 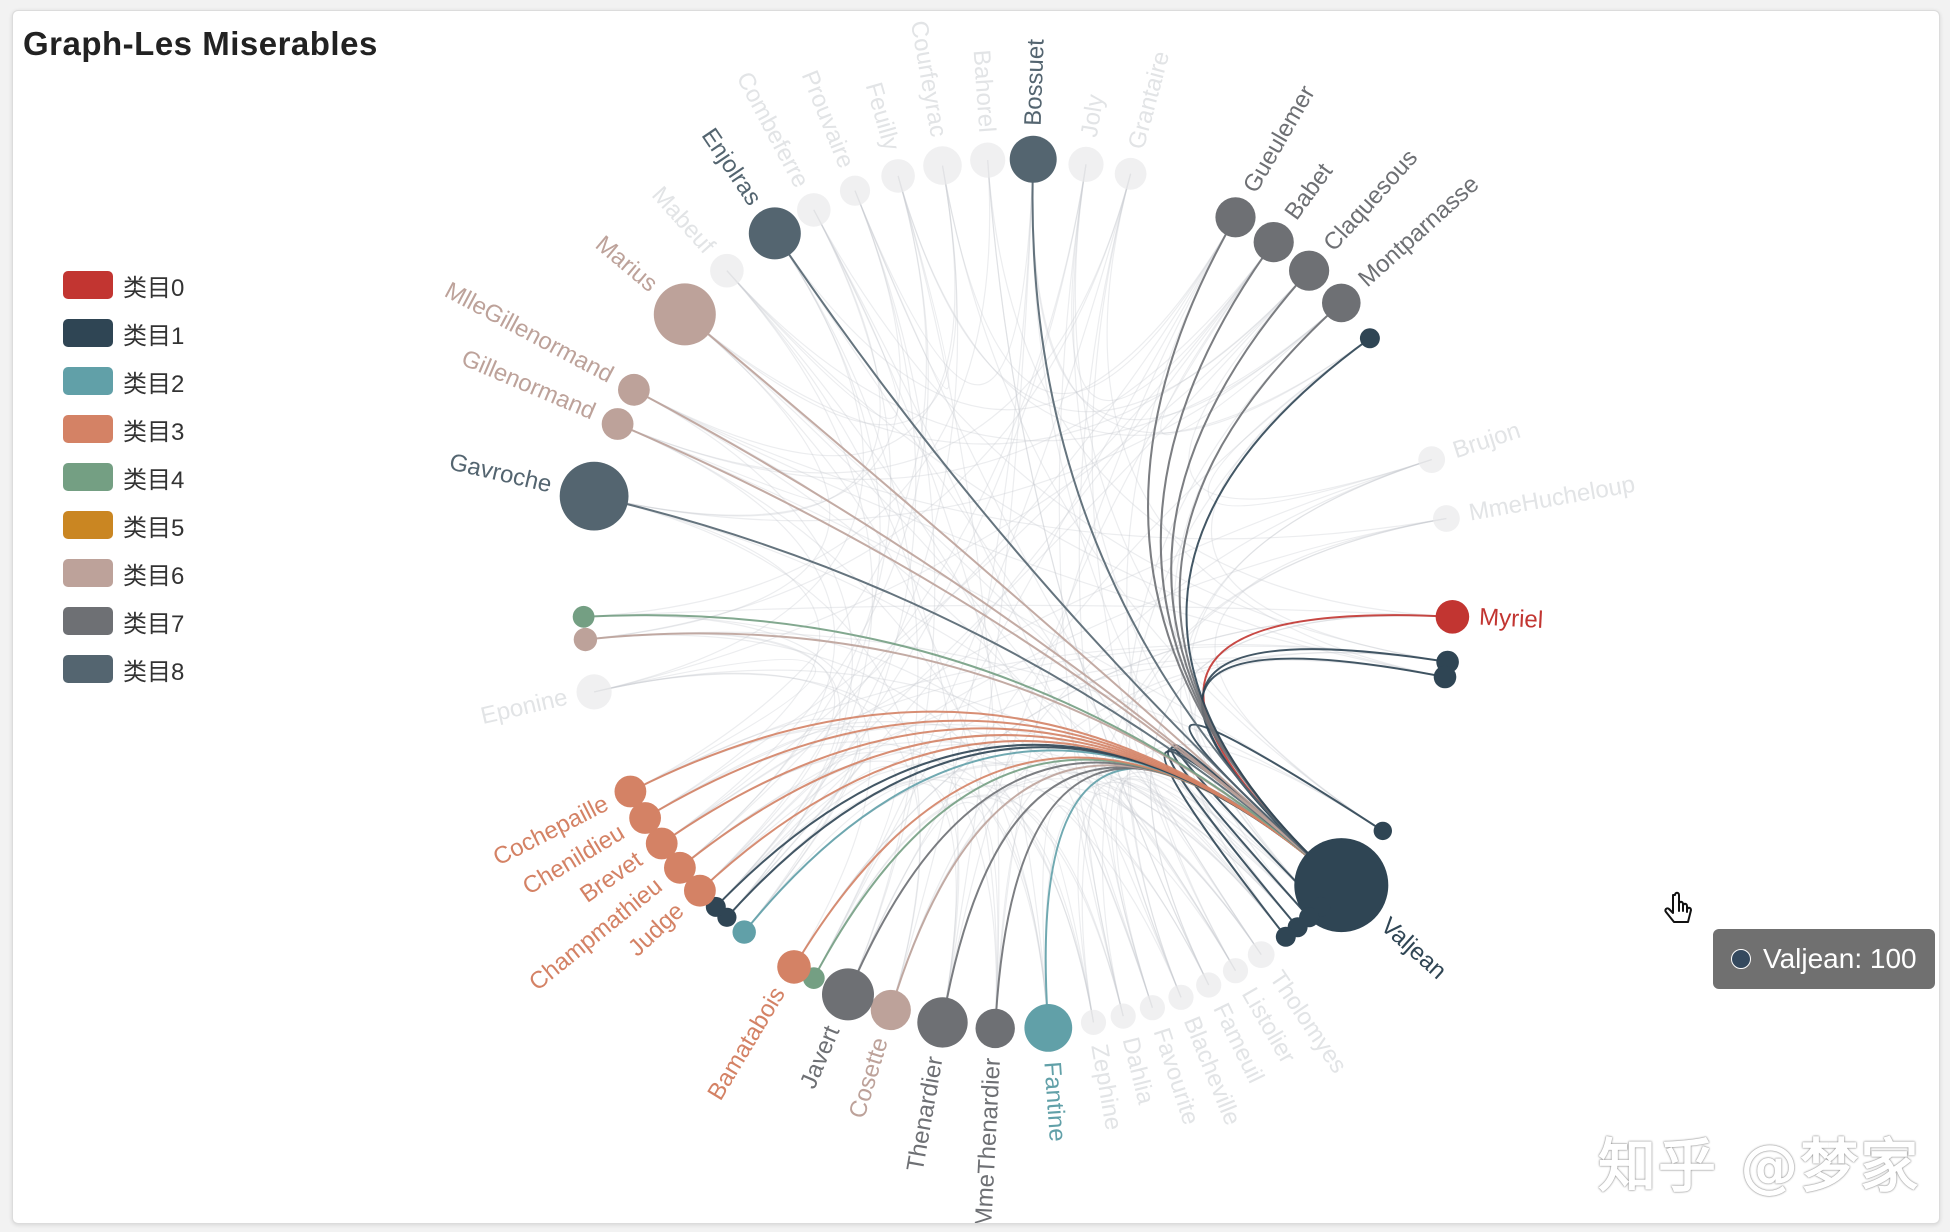 What do you see at coordinates (626, 263) in the screenshot?
I see `node-label: Marius` at bounding box center [626, 263].